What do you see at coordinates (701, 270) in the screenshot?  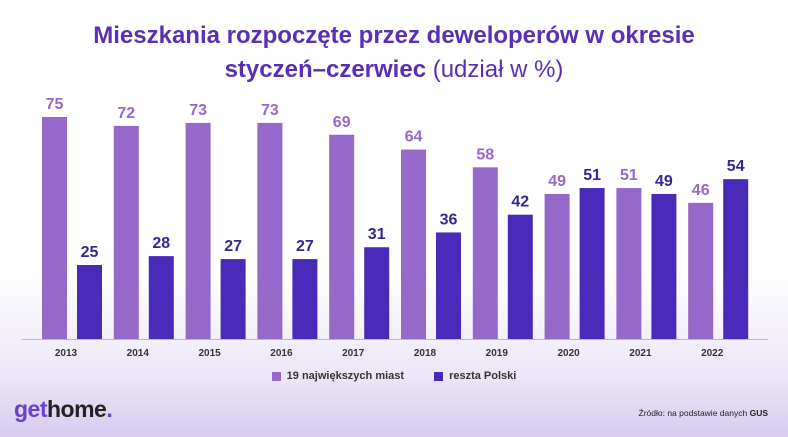 I see `bar-2022-series1` at bounding box center [701, 270].